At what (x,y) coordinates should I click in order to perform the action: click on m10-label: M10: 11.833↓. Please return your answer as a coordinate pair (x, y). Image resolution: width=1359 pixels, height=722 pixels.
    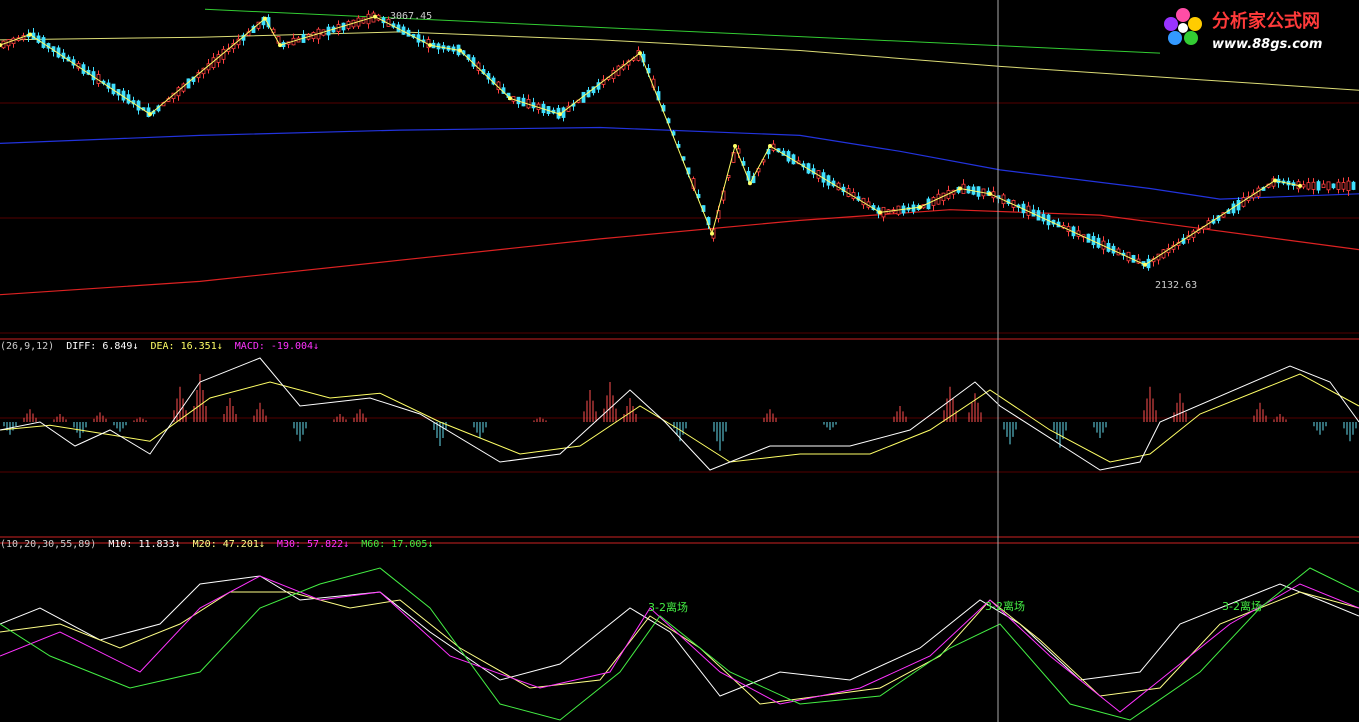
    Looking at the image, I should click on (144, 544).